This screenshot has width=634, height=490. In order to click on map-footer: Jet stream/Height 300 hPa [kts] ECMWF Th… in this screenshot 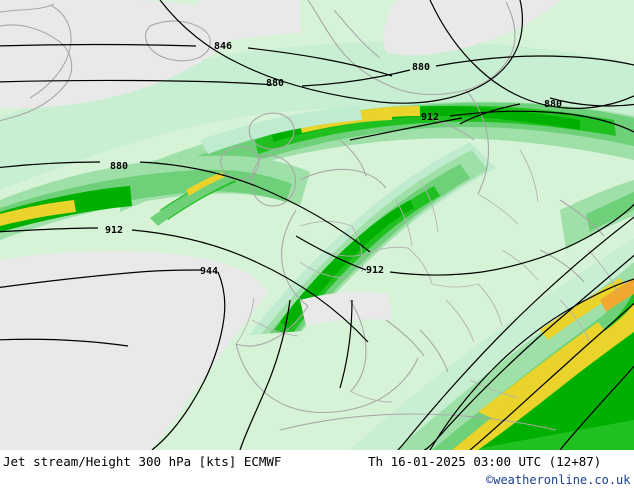, I will do `click(317, 470)`.